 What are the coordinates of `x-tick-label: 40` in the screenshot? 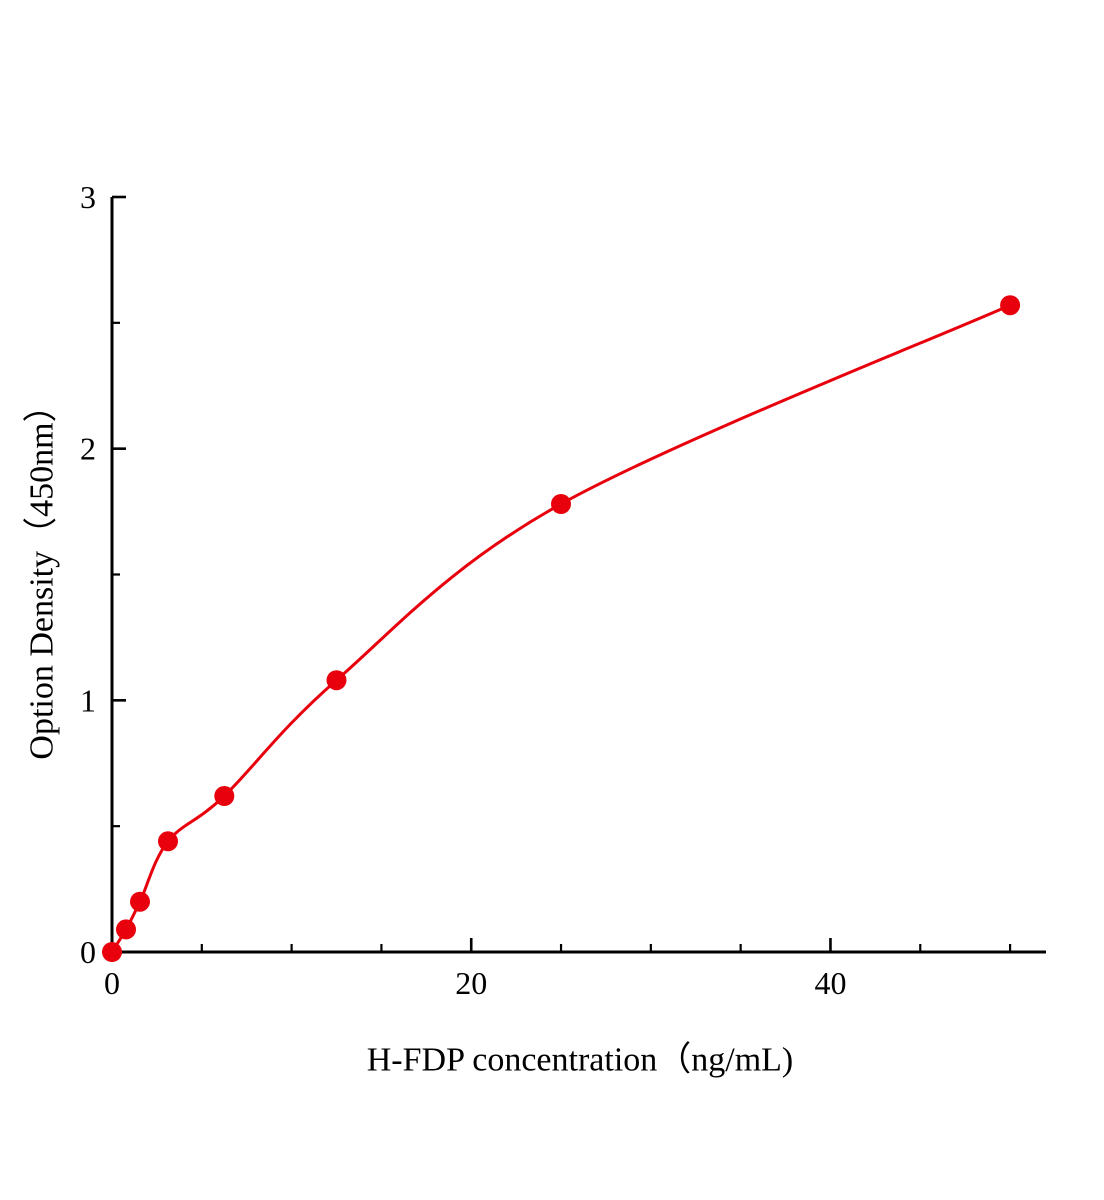 It's located at (830, 983).